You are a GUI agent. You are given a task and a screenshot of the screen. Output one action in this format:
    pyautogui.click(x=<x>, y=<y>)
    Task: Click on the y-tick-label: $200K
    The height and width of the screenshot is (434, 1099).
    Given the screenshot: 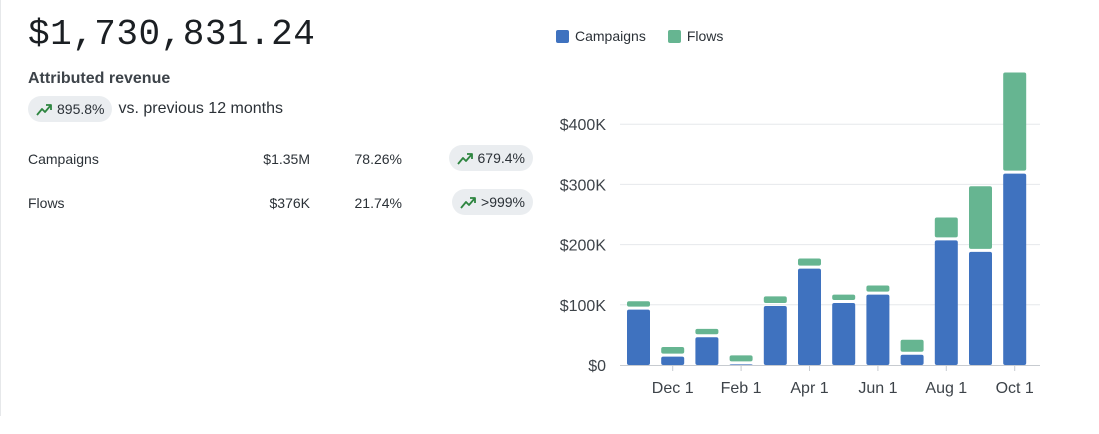 What is the action you would take?
    pyautogui.click(x=583, y=246)
    